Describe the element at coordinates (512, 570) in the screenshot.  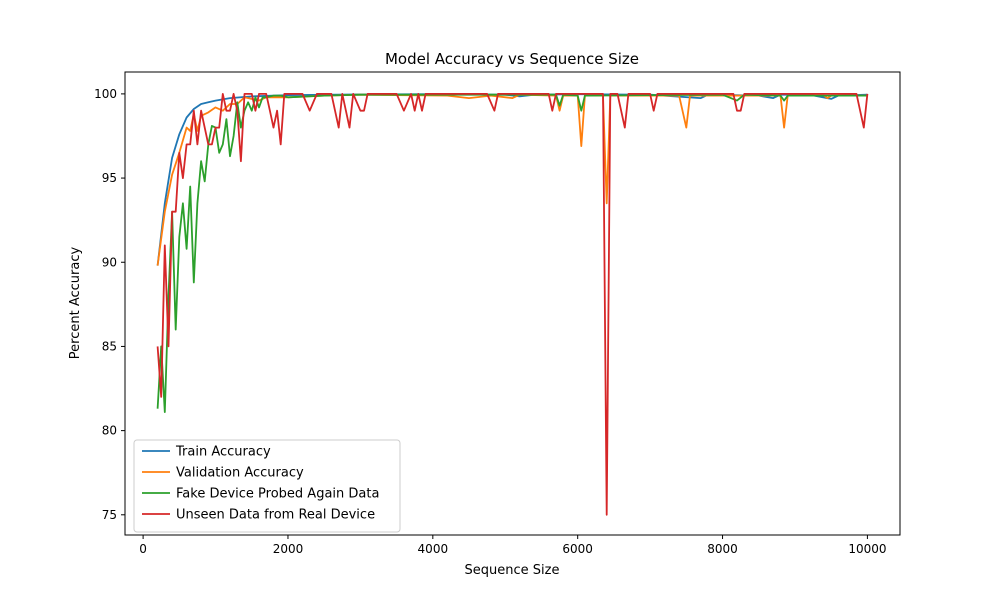
I see `x-axis-label: Sequence Size` at that location.